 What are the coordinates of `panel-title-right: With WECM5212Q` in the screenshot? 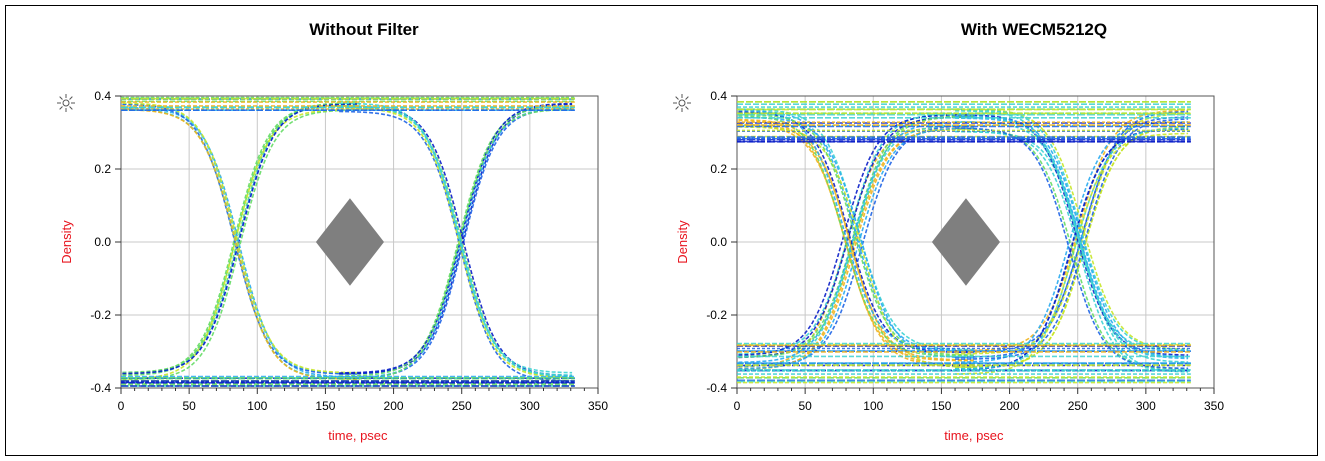 It's located at (1034, 29).